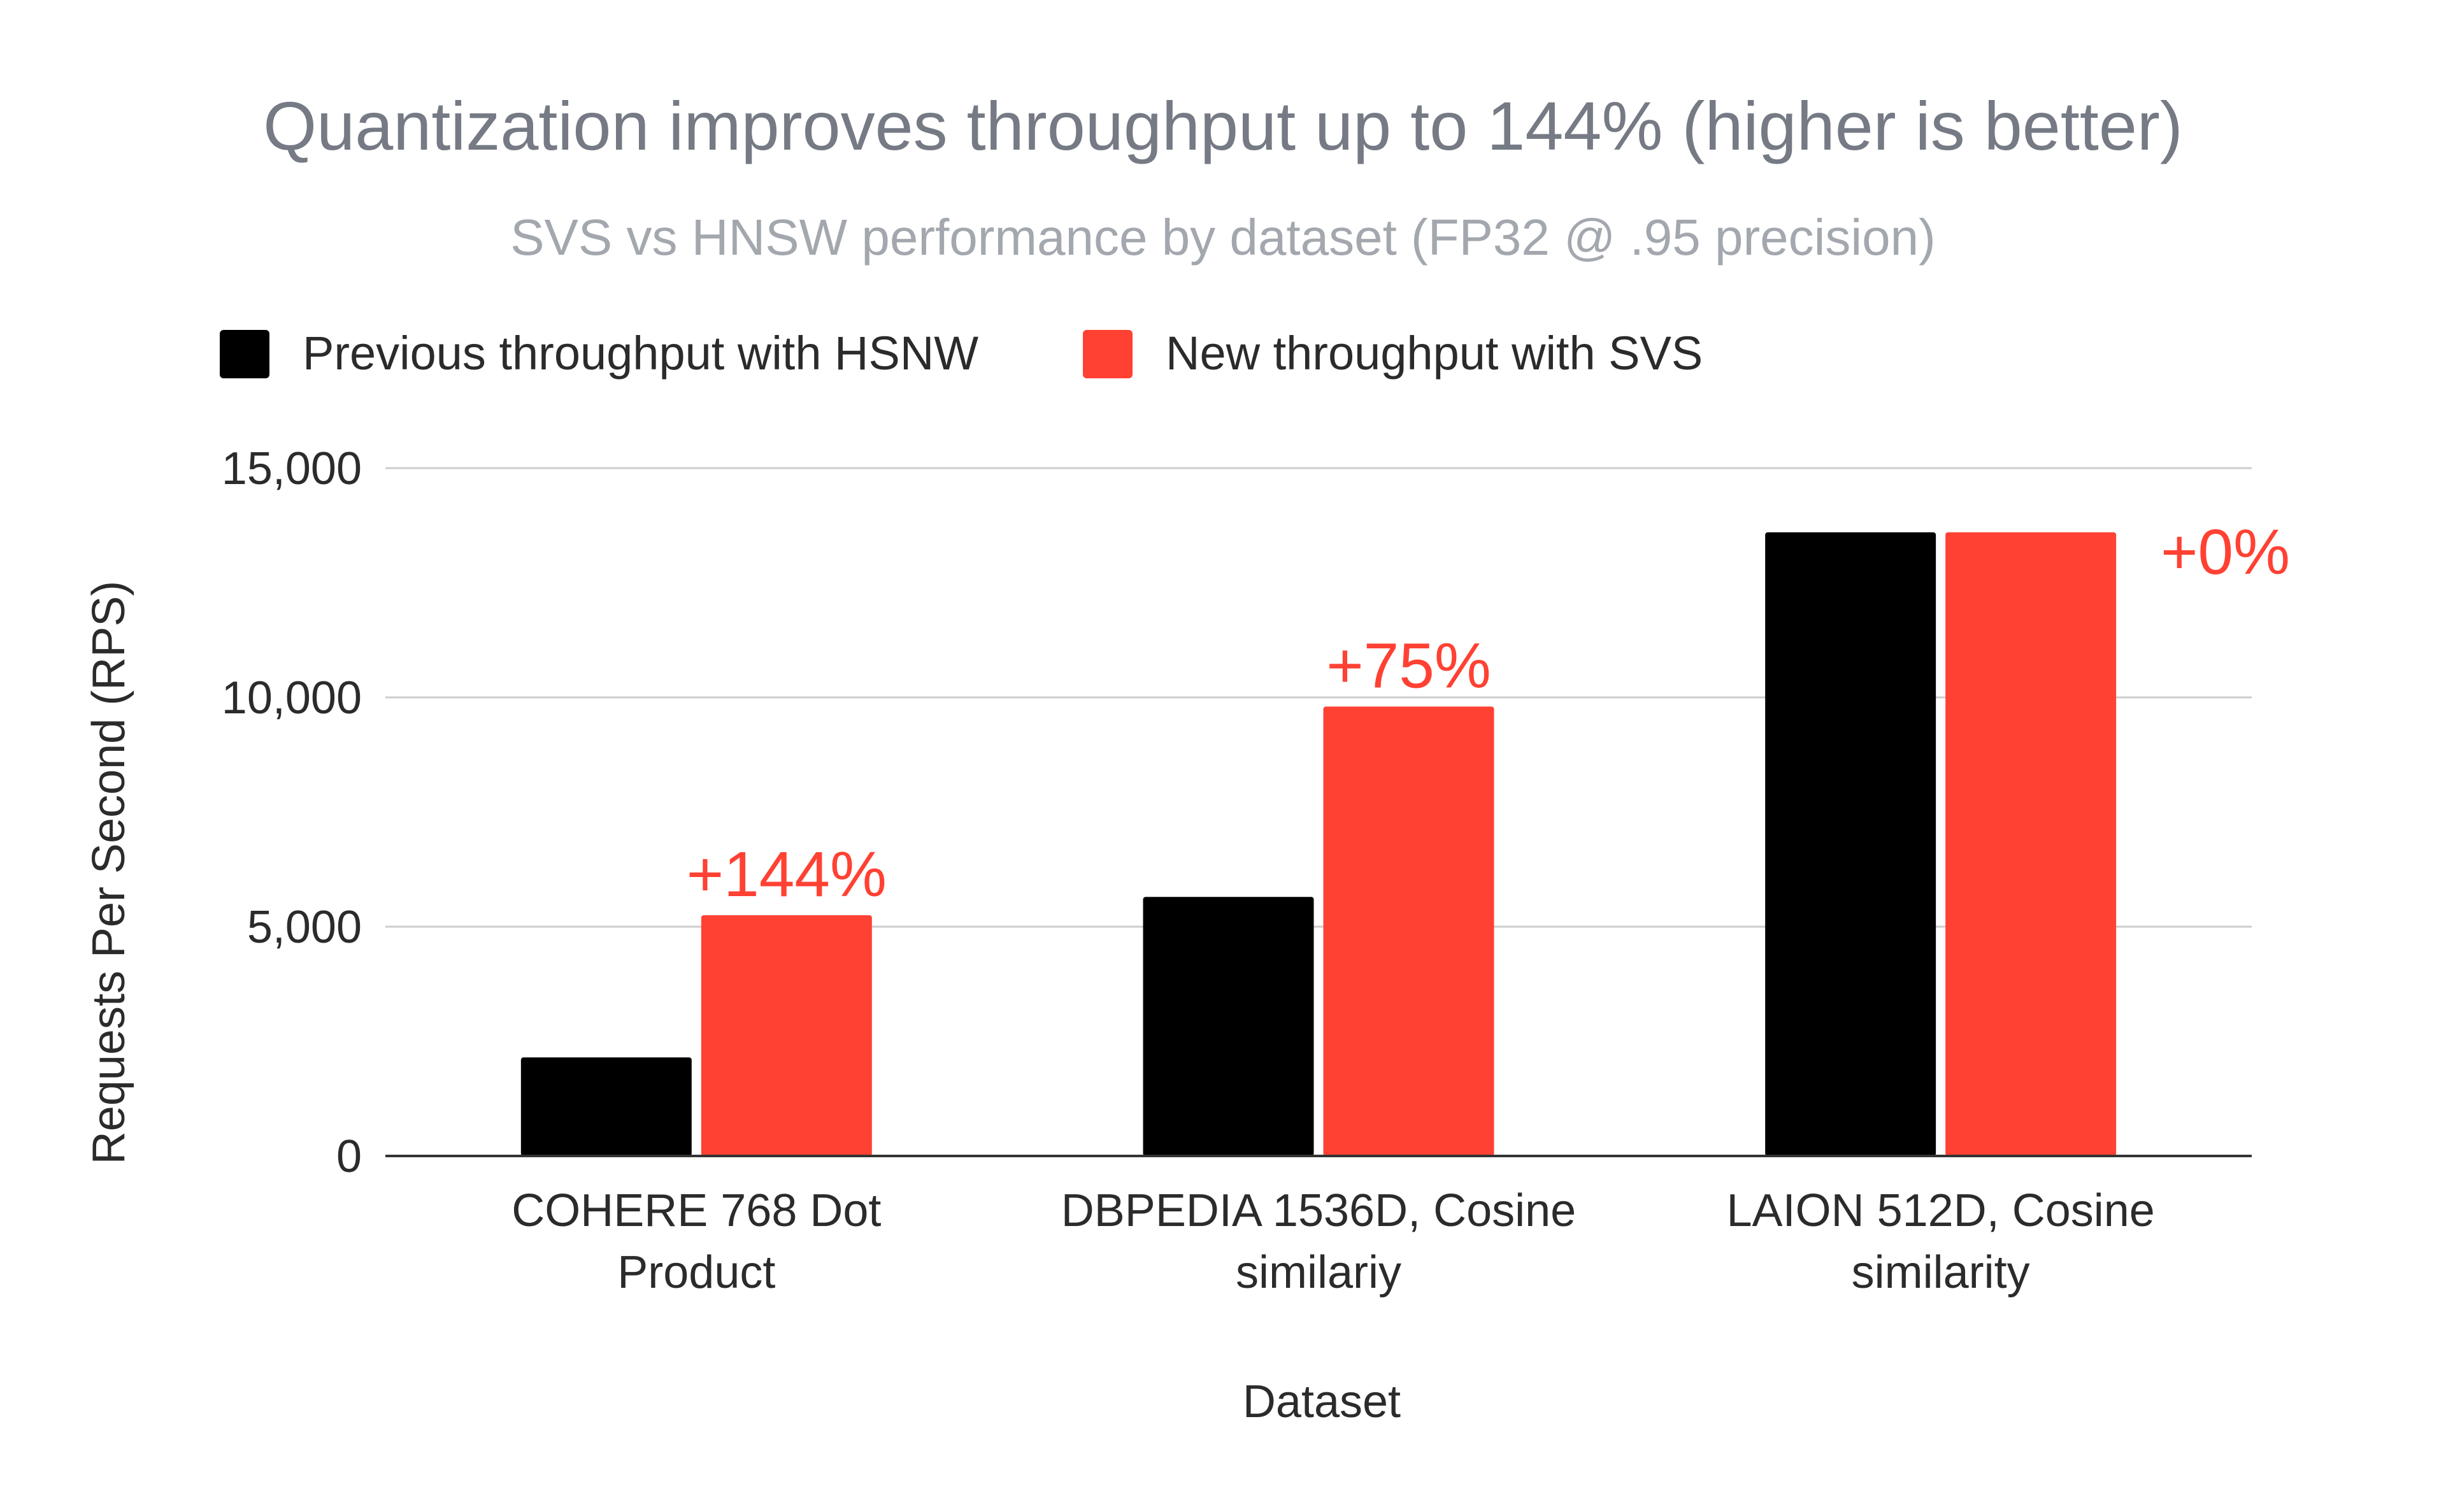 Image resolution: width=2446 pixels, height=1512 pixels. I want to click on x-category-label: DBPEDIA 1536D, Cosine, so click(1319, 1210).